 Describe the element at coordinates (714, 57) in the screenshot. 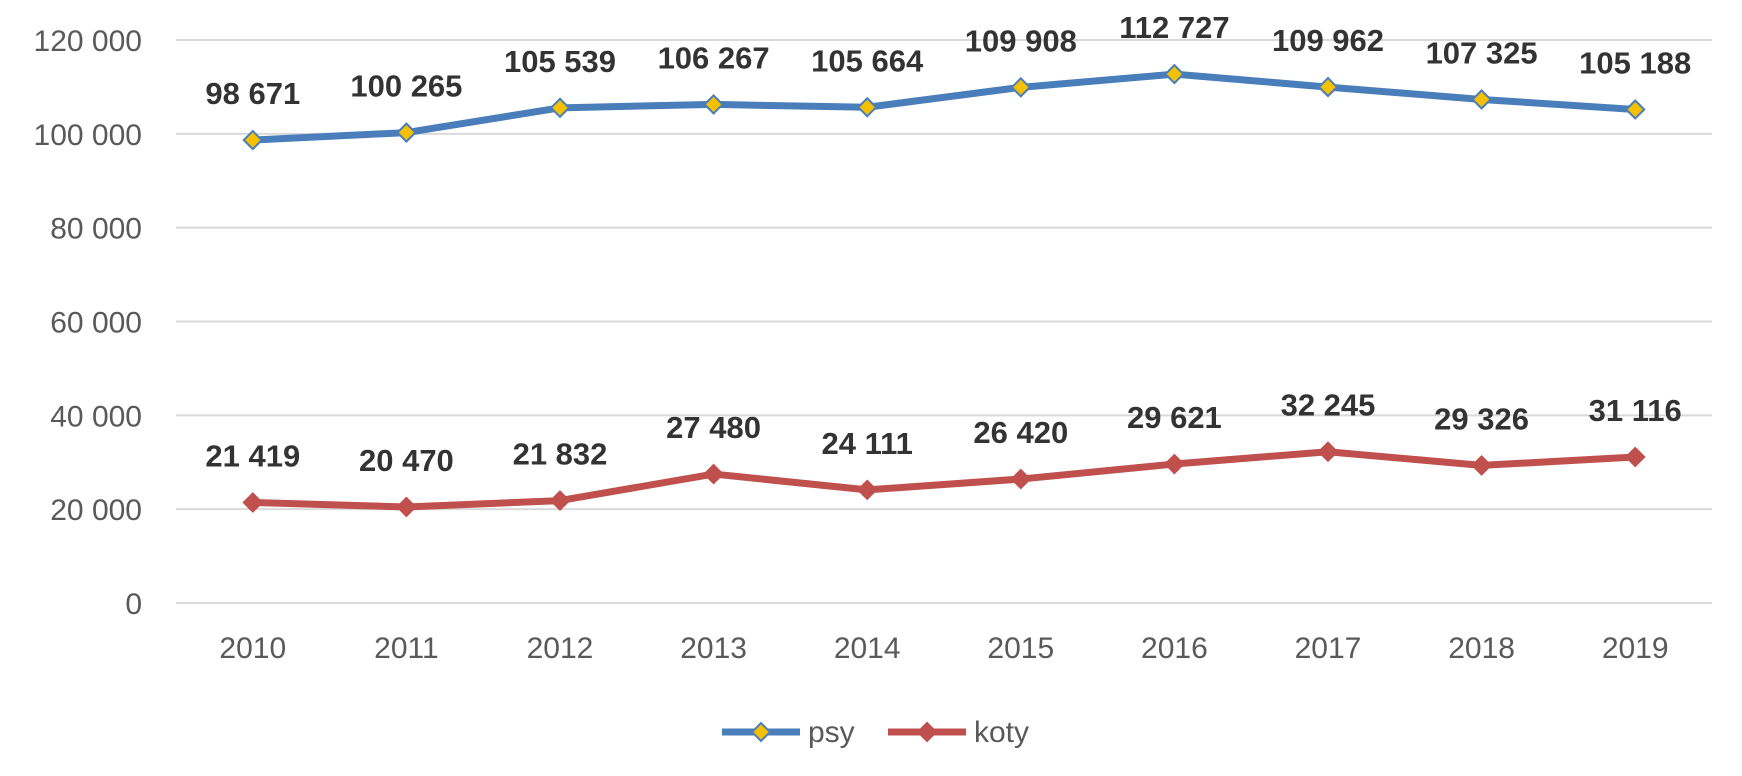

I see `data-label-psy: 106 267` at that location.